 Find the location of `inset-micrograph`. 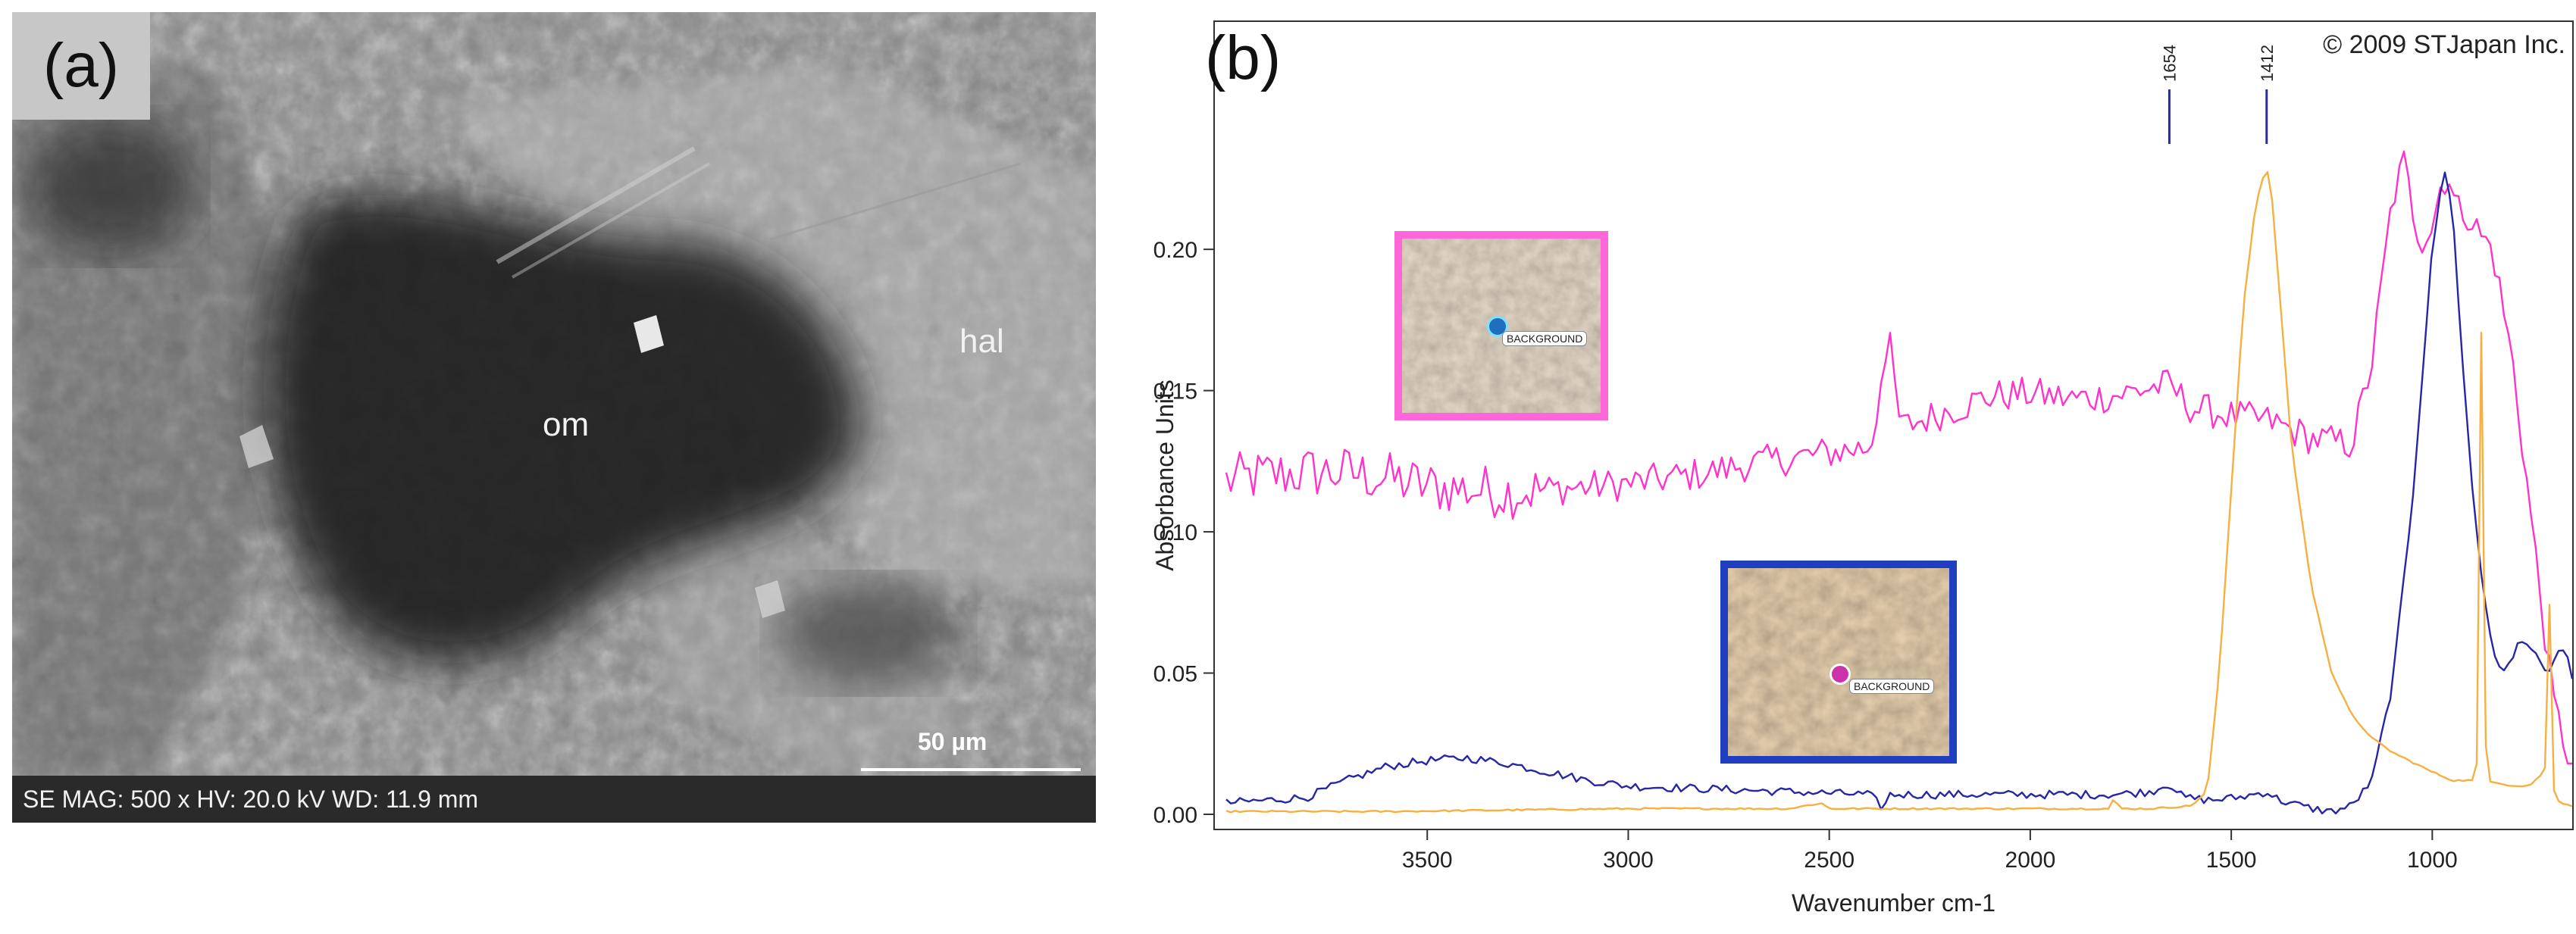

inset-micrograph is located at coordinates (1838, 662).